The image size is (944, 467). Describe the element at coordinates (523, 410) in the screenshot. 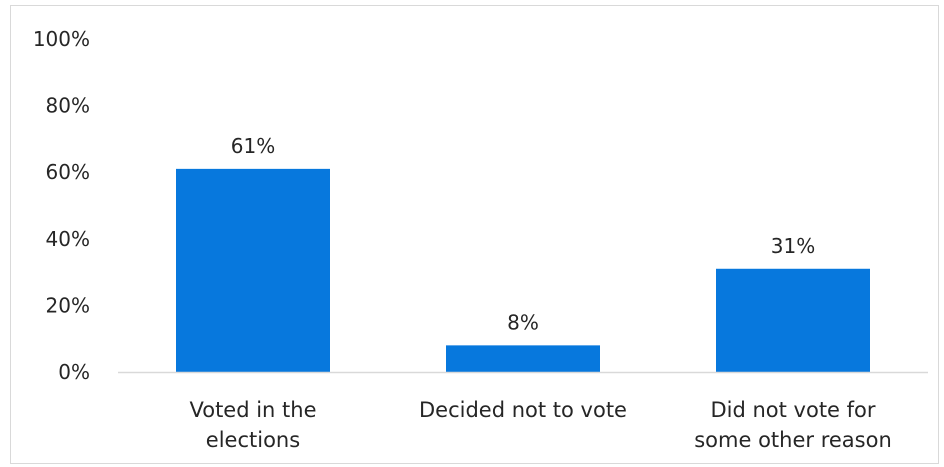

I see `category-label: Decided not to vote` at that location.